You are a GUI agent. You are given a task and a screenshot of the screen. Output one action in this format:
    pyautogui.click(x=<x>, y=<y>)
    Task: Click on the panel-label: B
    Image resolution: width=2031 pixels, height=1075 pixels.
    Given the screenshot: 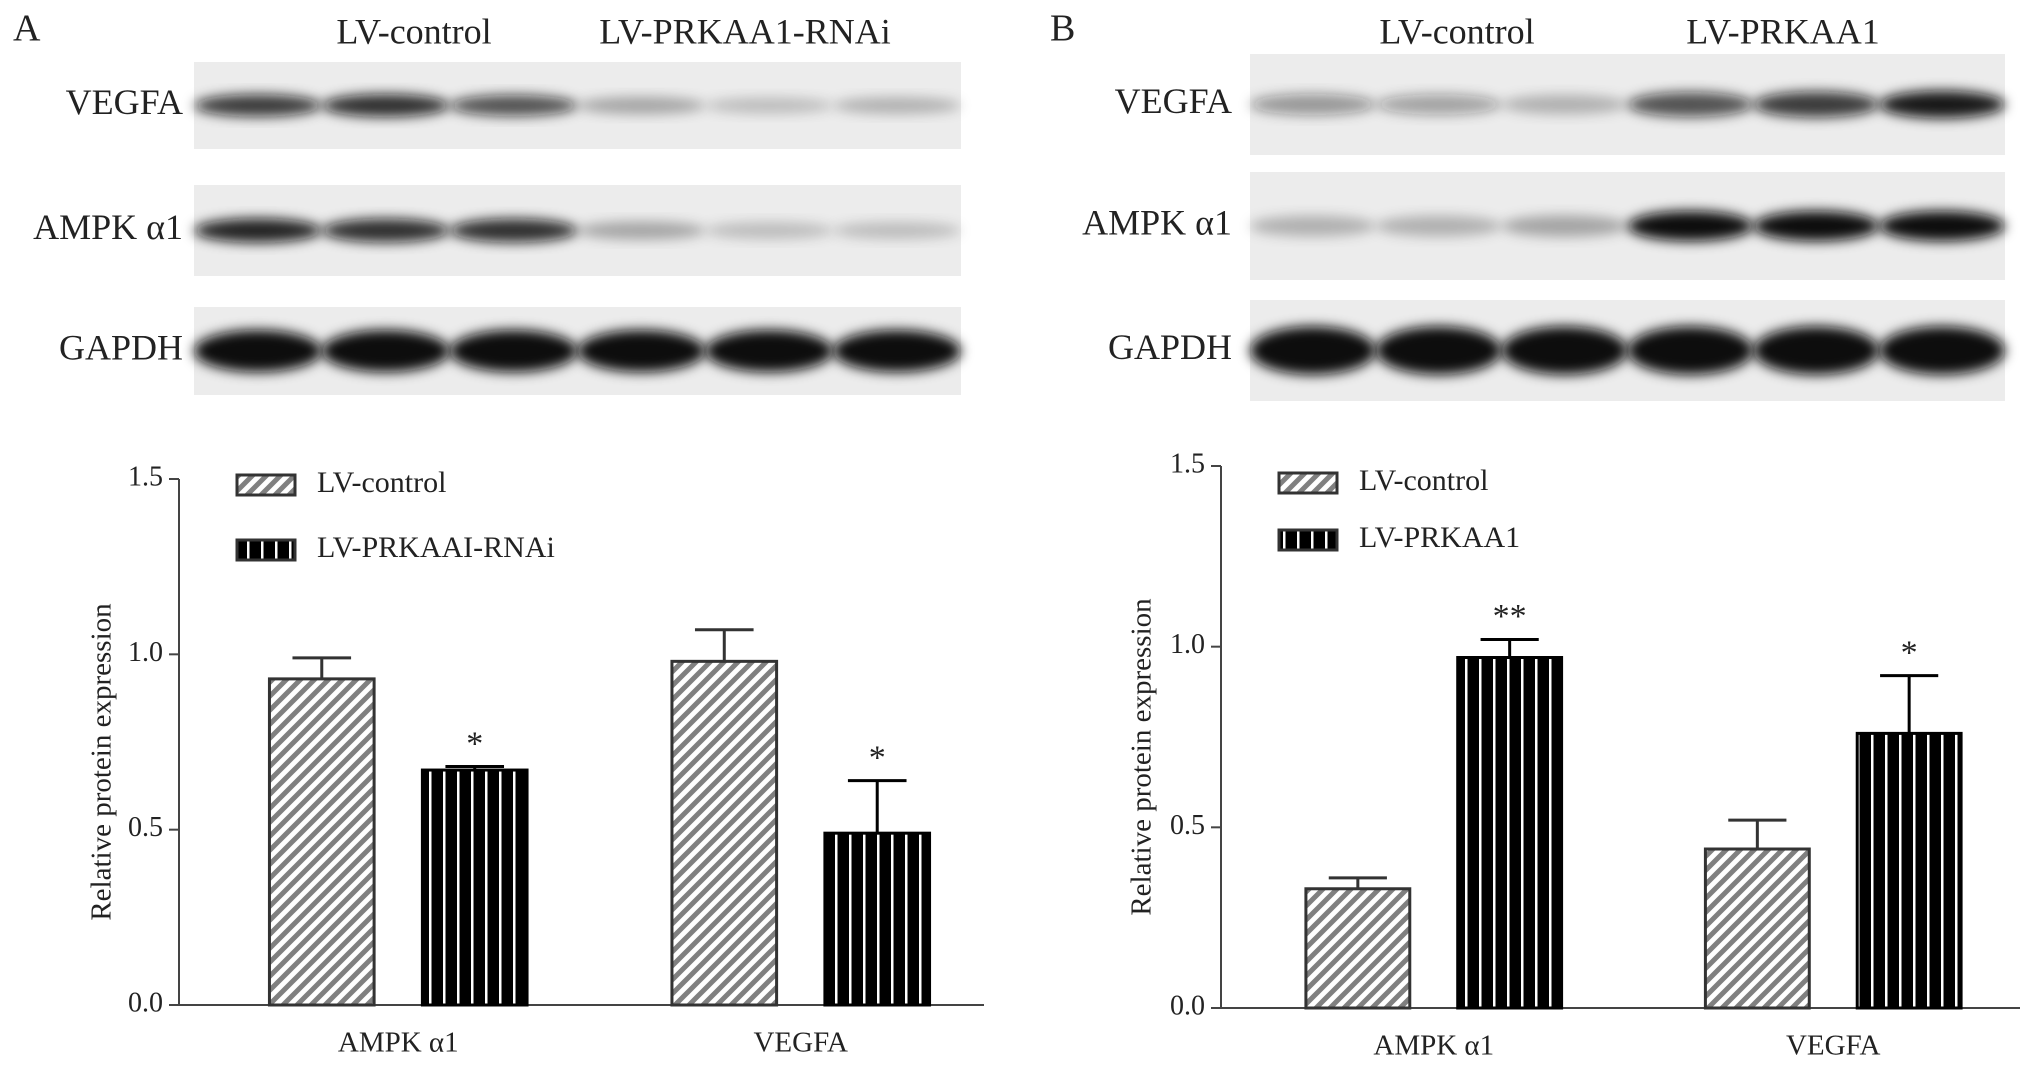 What is the action you would take?
    pyautogui.click(x=1062, y=29)
    